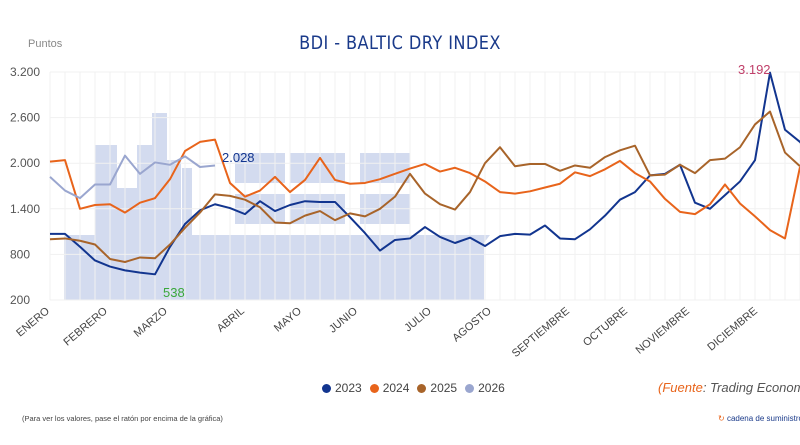  I want to click on legend-item-2026: 2026, so click(485, 388).